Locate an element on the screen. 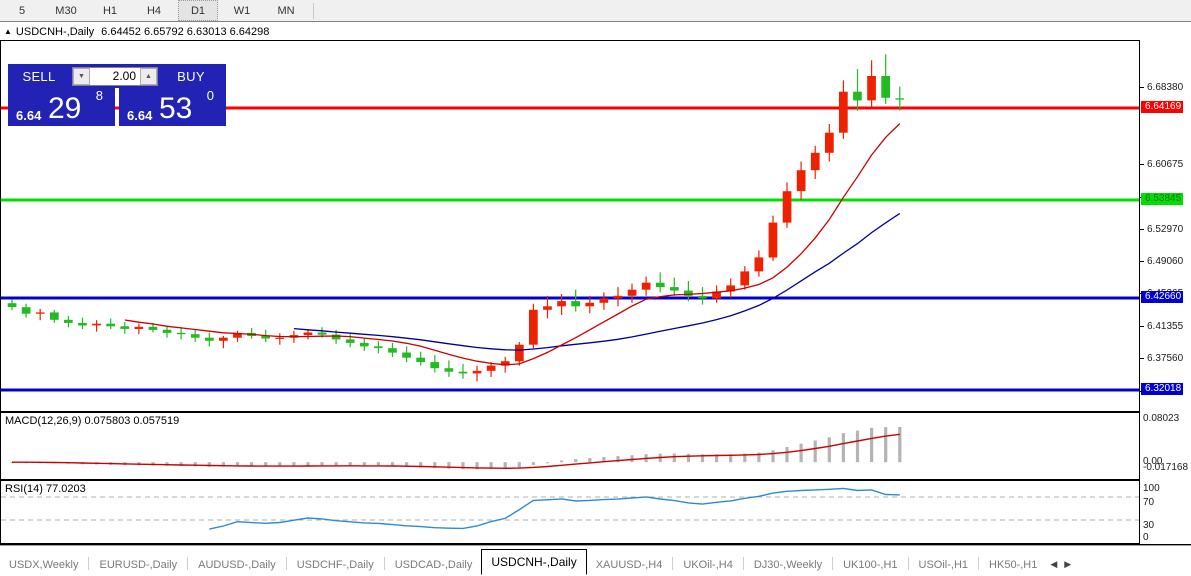 This screenshot has width=1191, height=576. volume-input: 2.00 is located at coordinates (124, 76).